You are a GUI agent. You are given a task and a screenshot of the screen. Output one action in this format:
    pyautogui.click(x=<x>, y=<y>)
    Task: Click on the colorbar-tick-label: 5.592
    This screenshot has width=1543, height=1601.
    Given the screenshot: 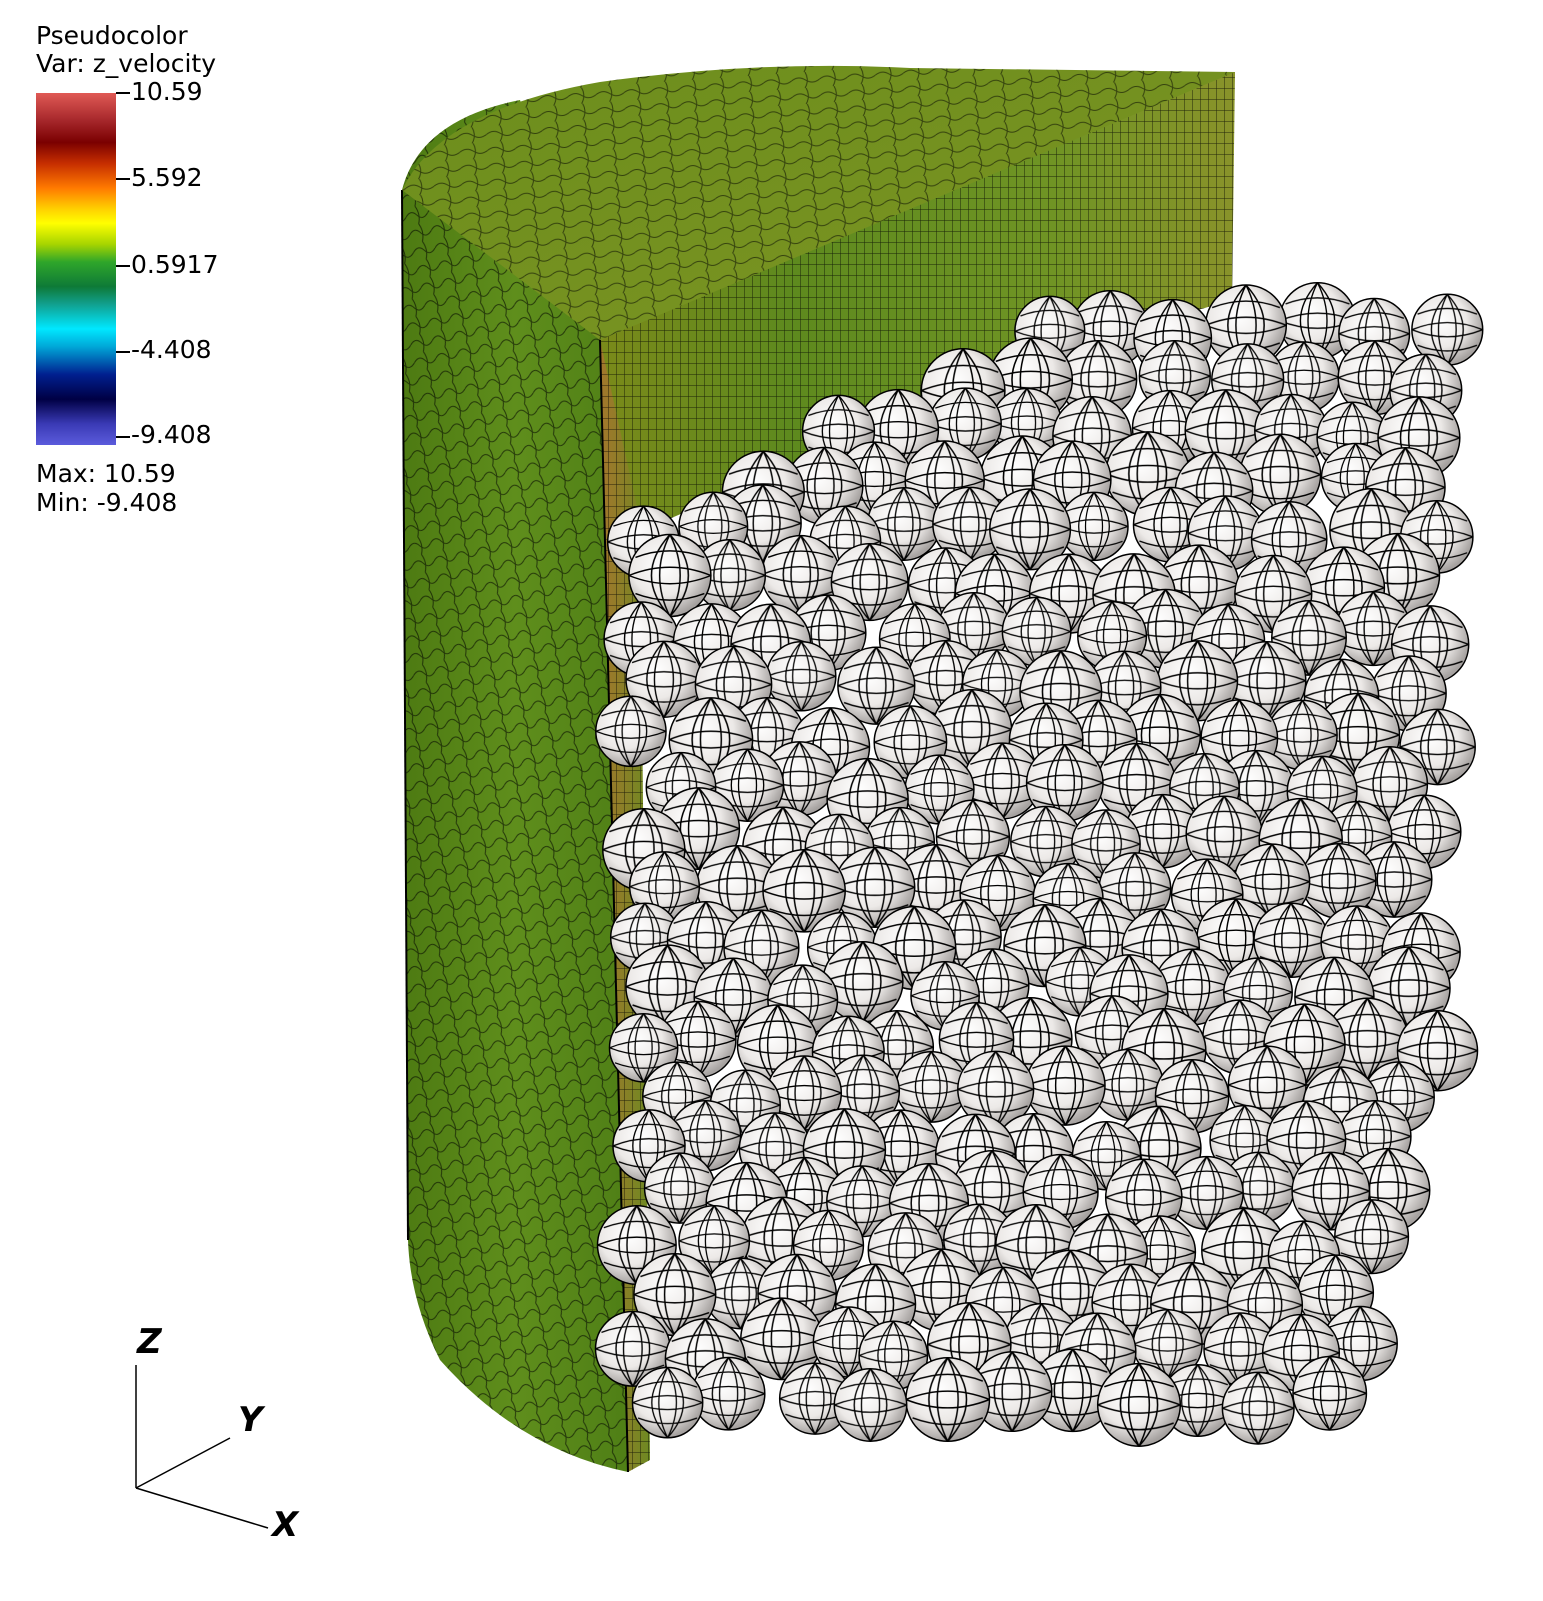 What is the action you would take?
    pyautogui.click(x=167, y=177)
    